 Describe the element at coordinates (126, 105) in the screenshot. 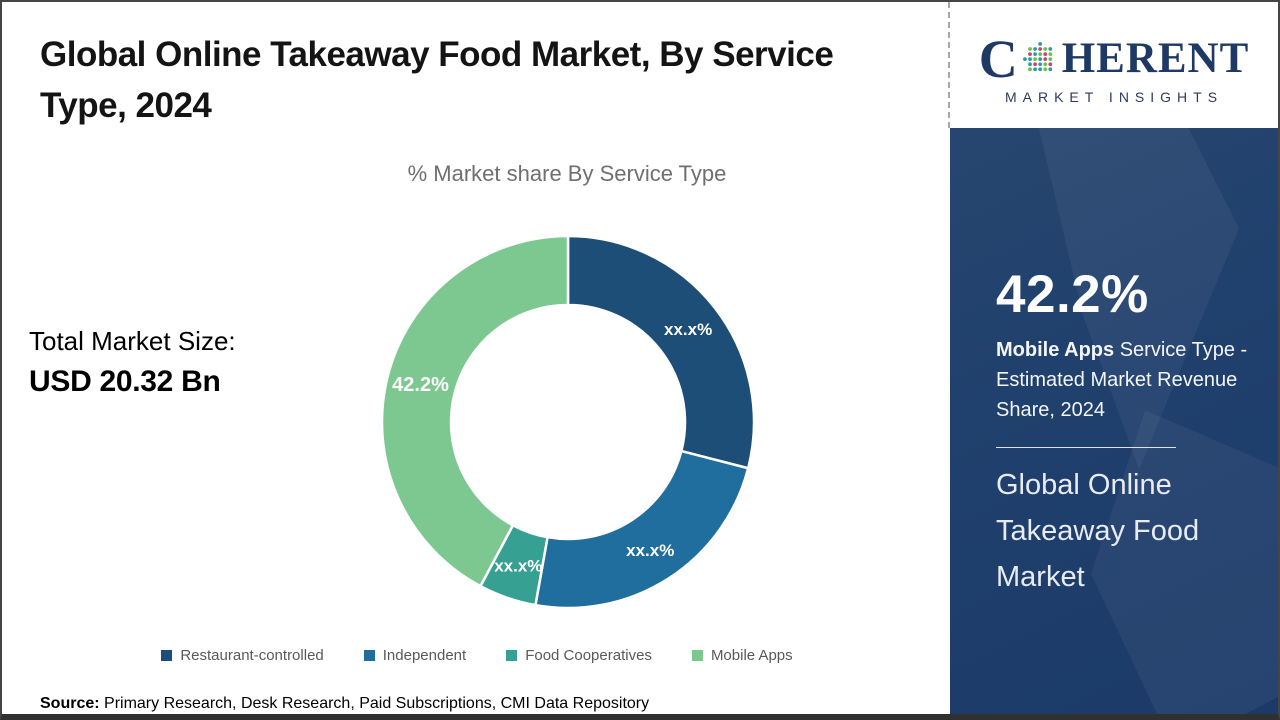

I see `page-title-line2: Type, 2024` at that location.